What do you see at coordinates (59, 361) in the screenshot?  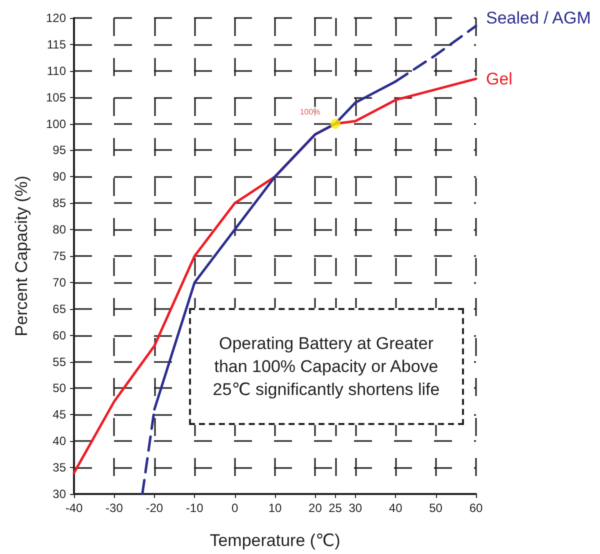 I see `y-tick-label: 55` at bounding box center [59, 361].